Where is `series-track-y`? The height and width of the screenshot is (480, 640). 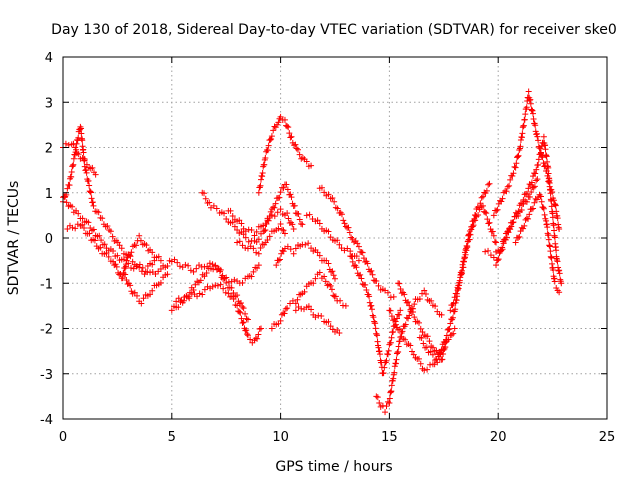 series-track-y is located at coordinates (529, 210).